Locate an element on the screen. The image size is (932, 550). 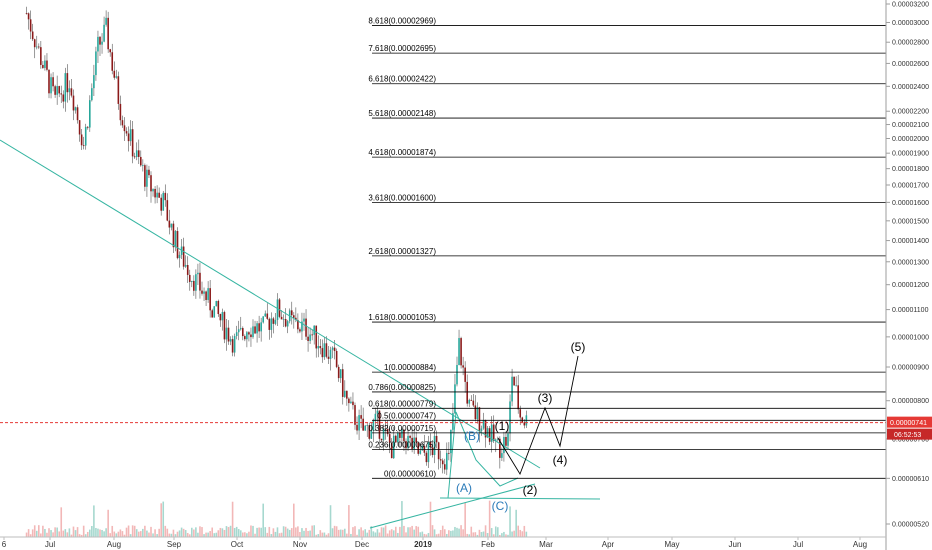
current-price-badge-text: 0.00000741 is located at coordinates (908, 423).